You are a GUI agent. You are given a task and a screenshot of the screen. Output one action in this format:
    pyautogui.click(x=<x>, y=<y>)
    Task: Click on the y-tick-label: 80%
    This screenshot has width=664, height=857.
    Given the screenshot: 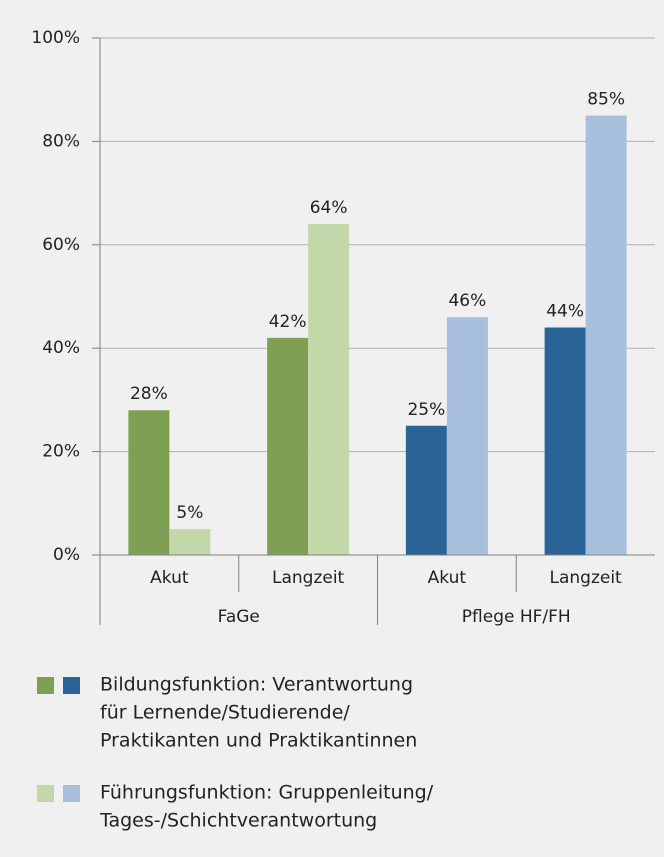 What is the action you would take?
    pyautogui.click(x=61, y=141)
    